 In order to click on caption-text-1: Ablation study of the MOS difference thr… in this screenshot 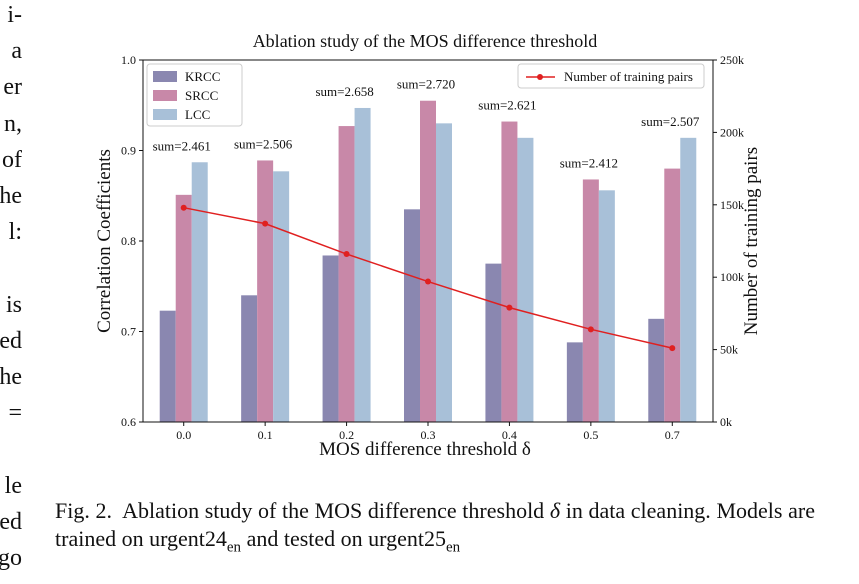, I will do `click(333, 510)`.